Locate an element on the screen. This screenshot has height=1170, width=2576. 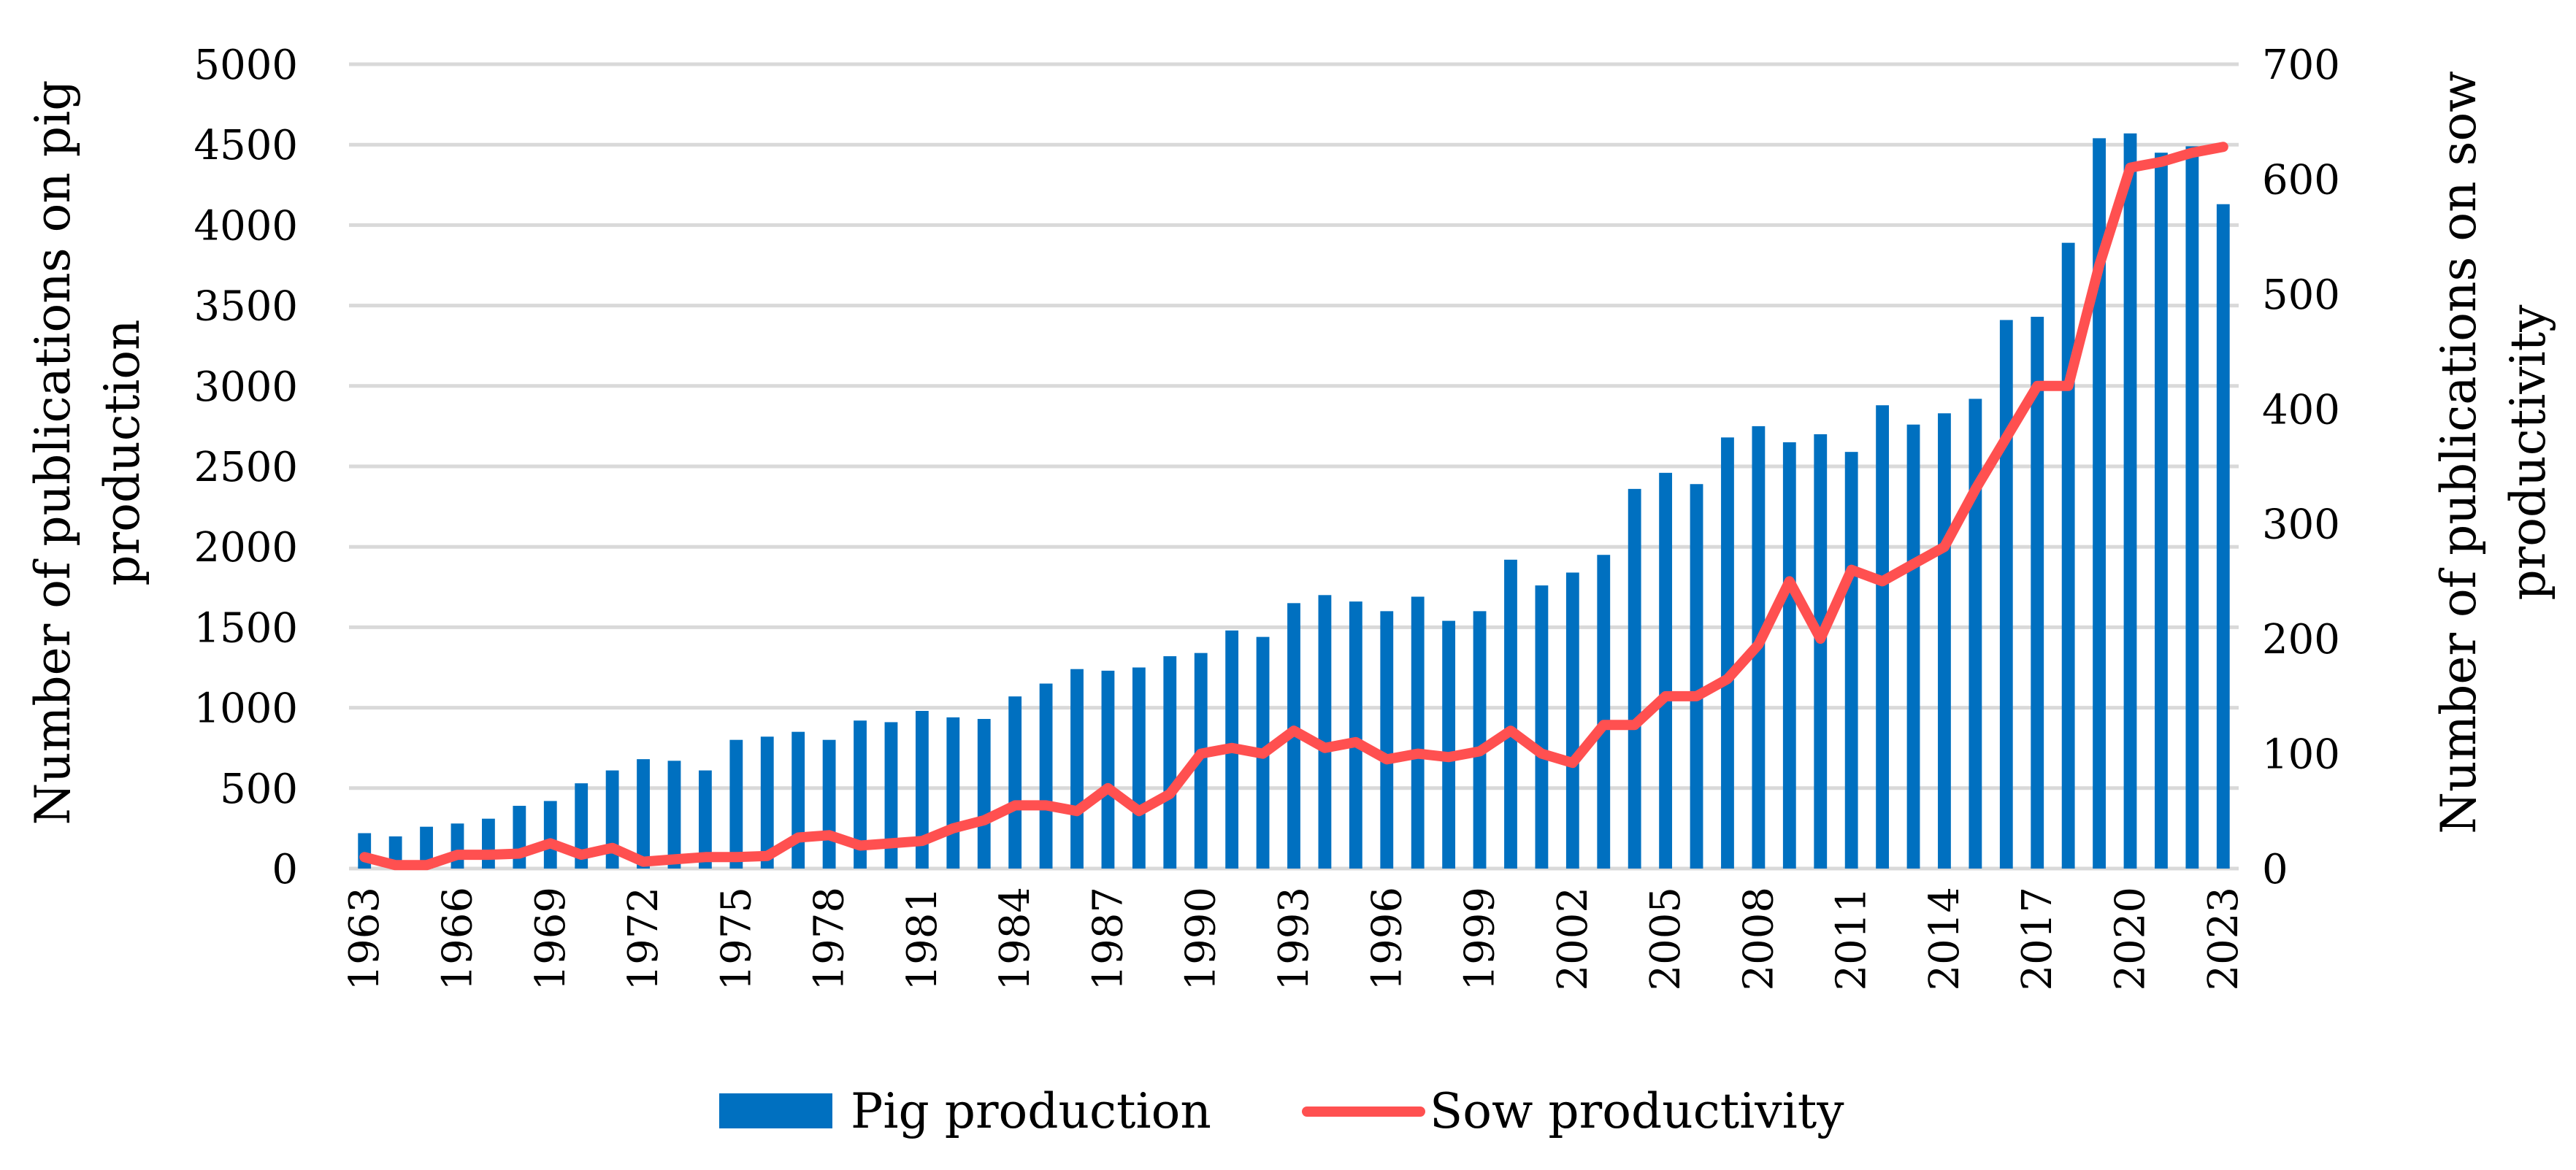
x-tick-1981: 1981 is located at coordinates (922, 939).